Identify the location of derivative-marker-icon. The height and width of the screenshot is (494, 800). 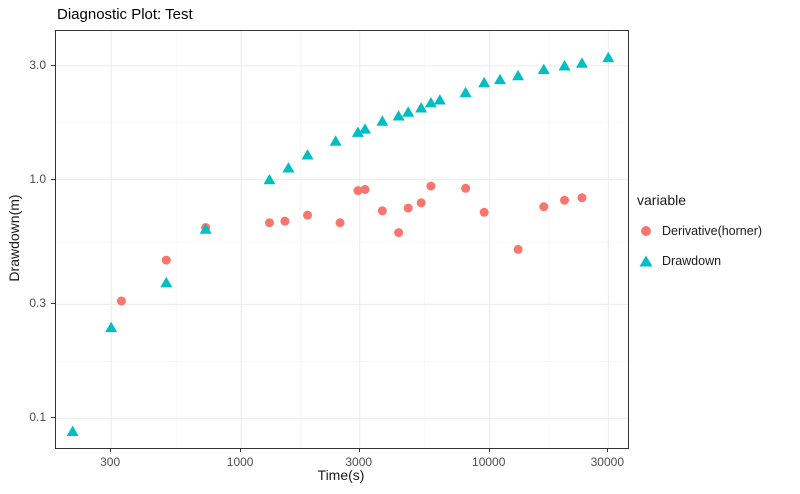
(646, 231).